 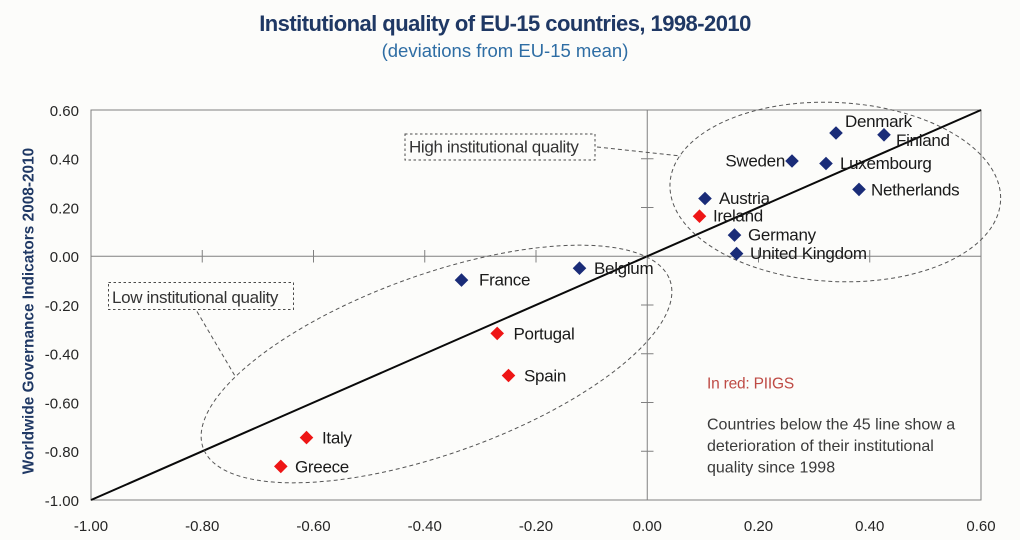 I want to click on svg-text: France, so click(x=504, y=280).